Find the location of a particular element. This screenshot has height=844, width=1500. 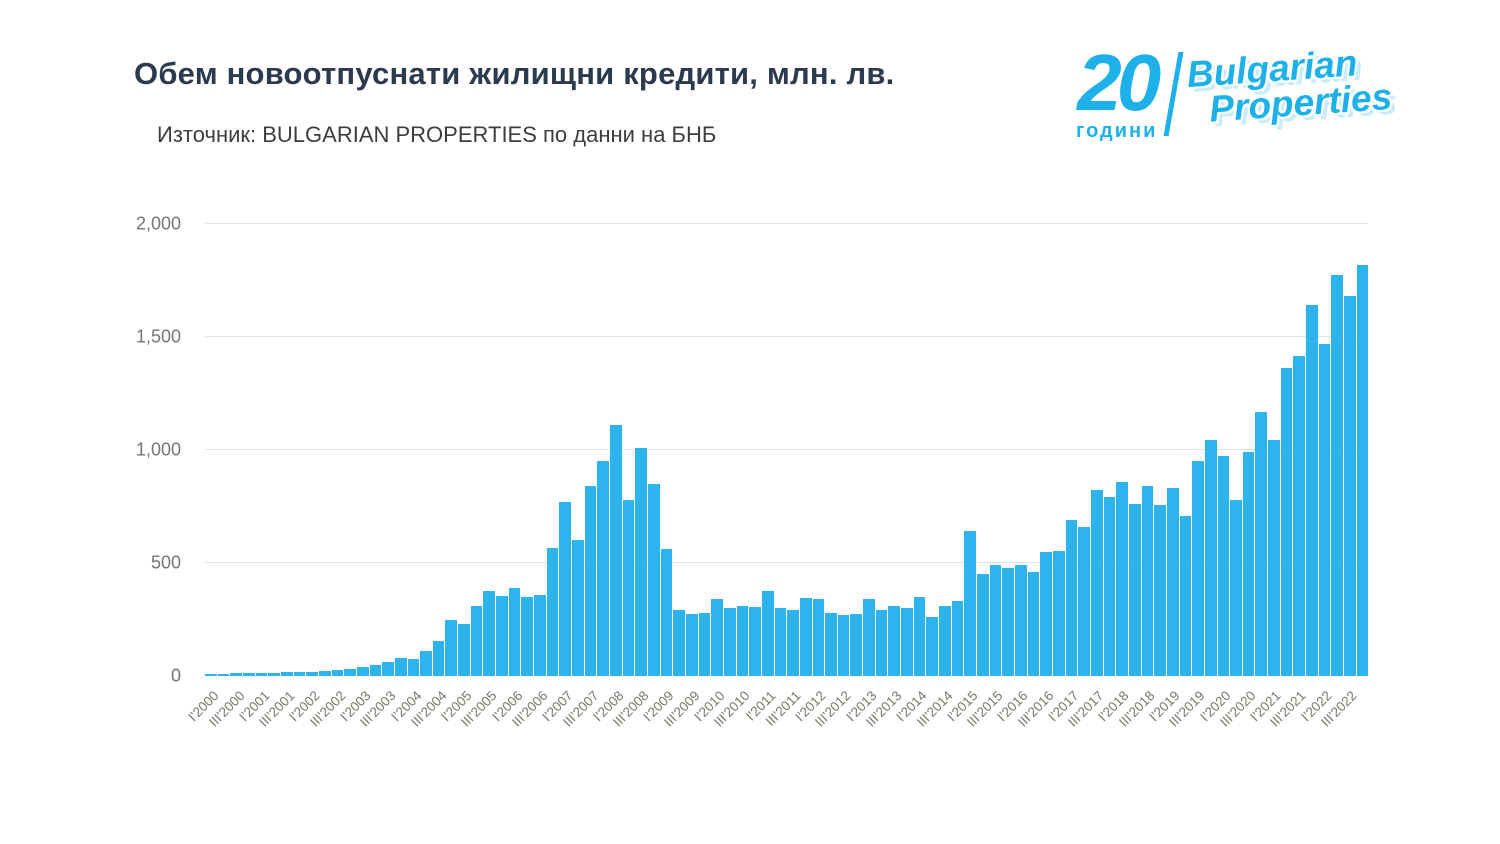

logo-years-word: години is located at coordinates (1117, 130).